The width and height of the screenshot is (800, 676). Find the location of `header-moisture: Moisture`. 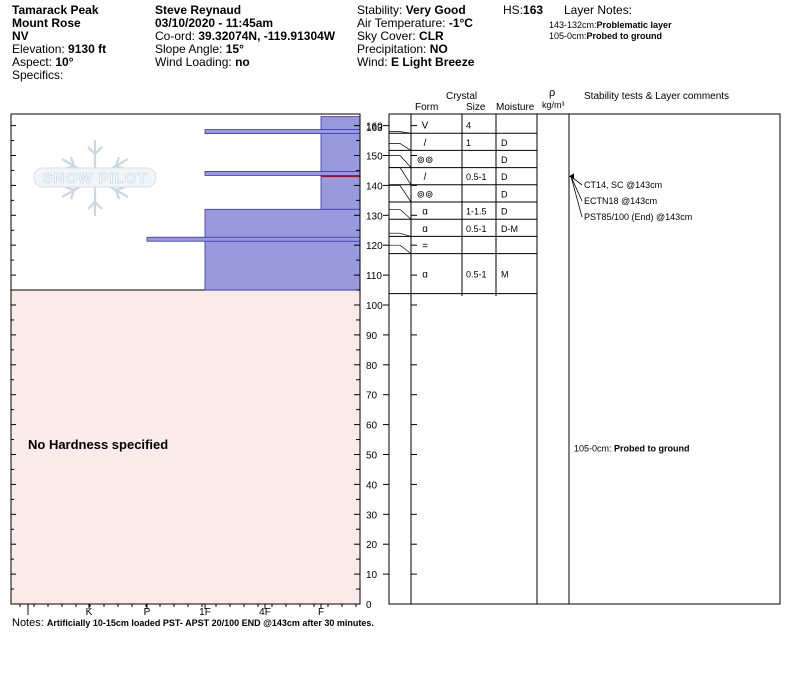

header-moisture: Moisture is located at coordinates (515, 107).